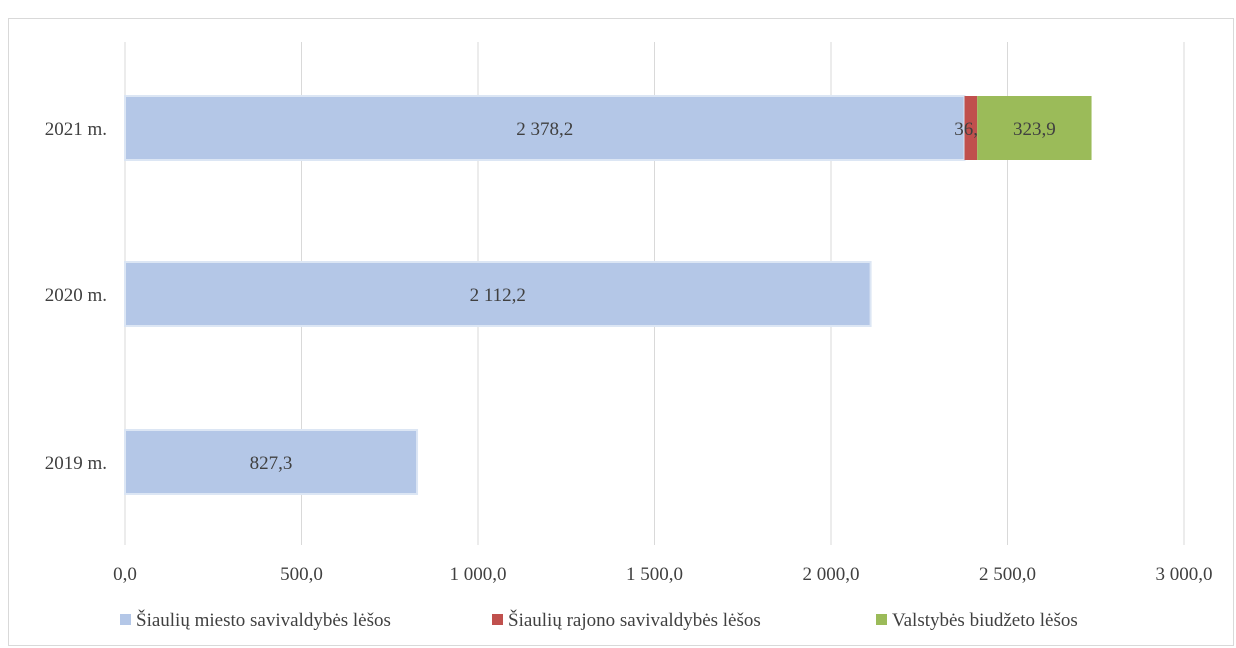 The height and width of the screenshot is (648, 1236). Describe the element at coordinates (301, 574) in the screenshot. I see `x-tick-label: 500,0` at that location.